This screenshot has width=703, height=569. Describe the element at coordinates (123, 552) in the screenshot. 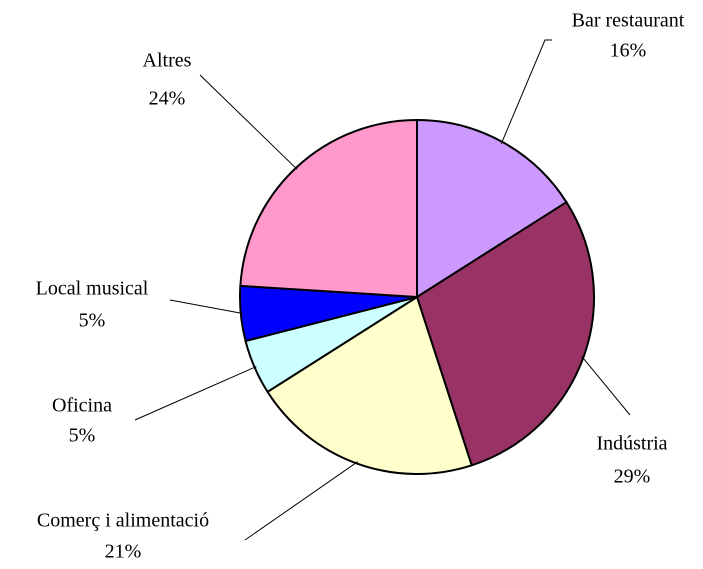

I see `slice-value-label: 21%` at that location.